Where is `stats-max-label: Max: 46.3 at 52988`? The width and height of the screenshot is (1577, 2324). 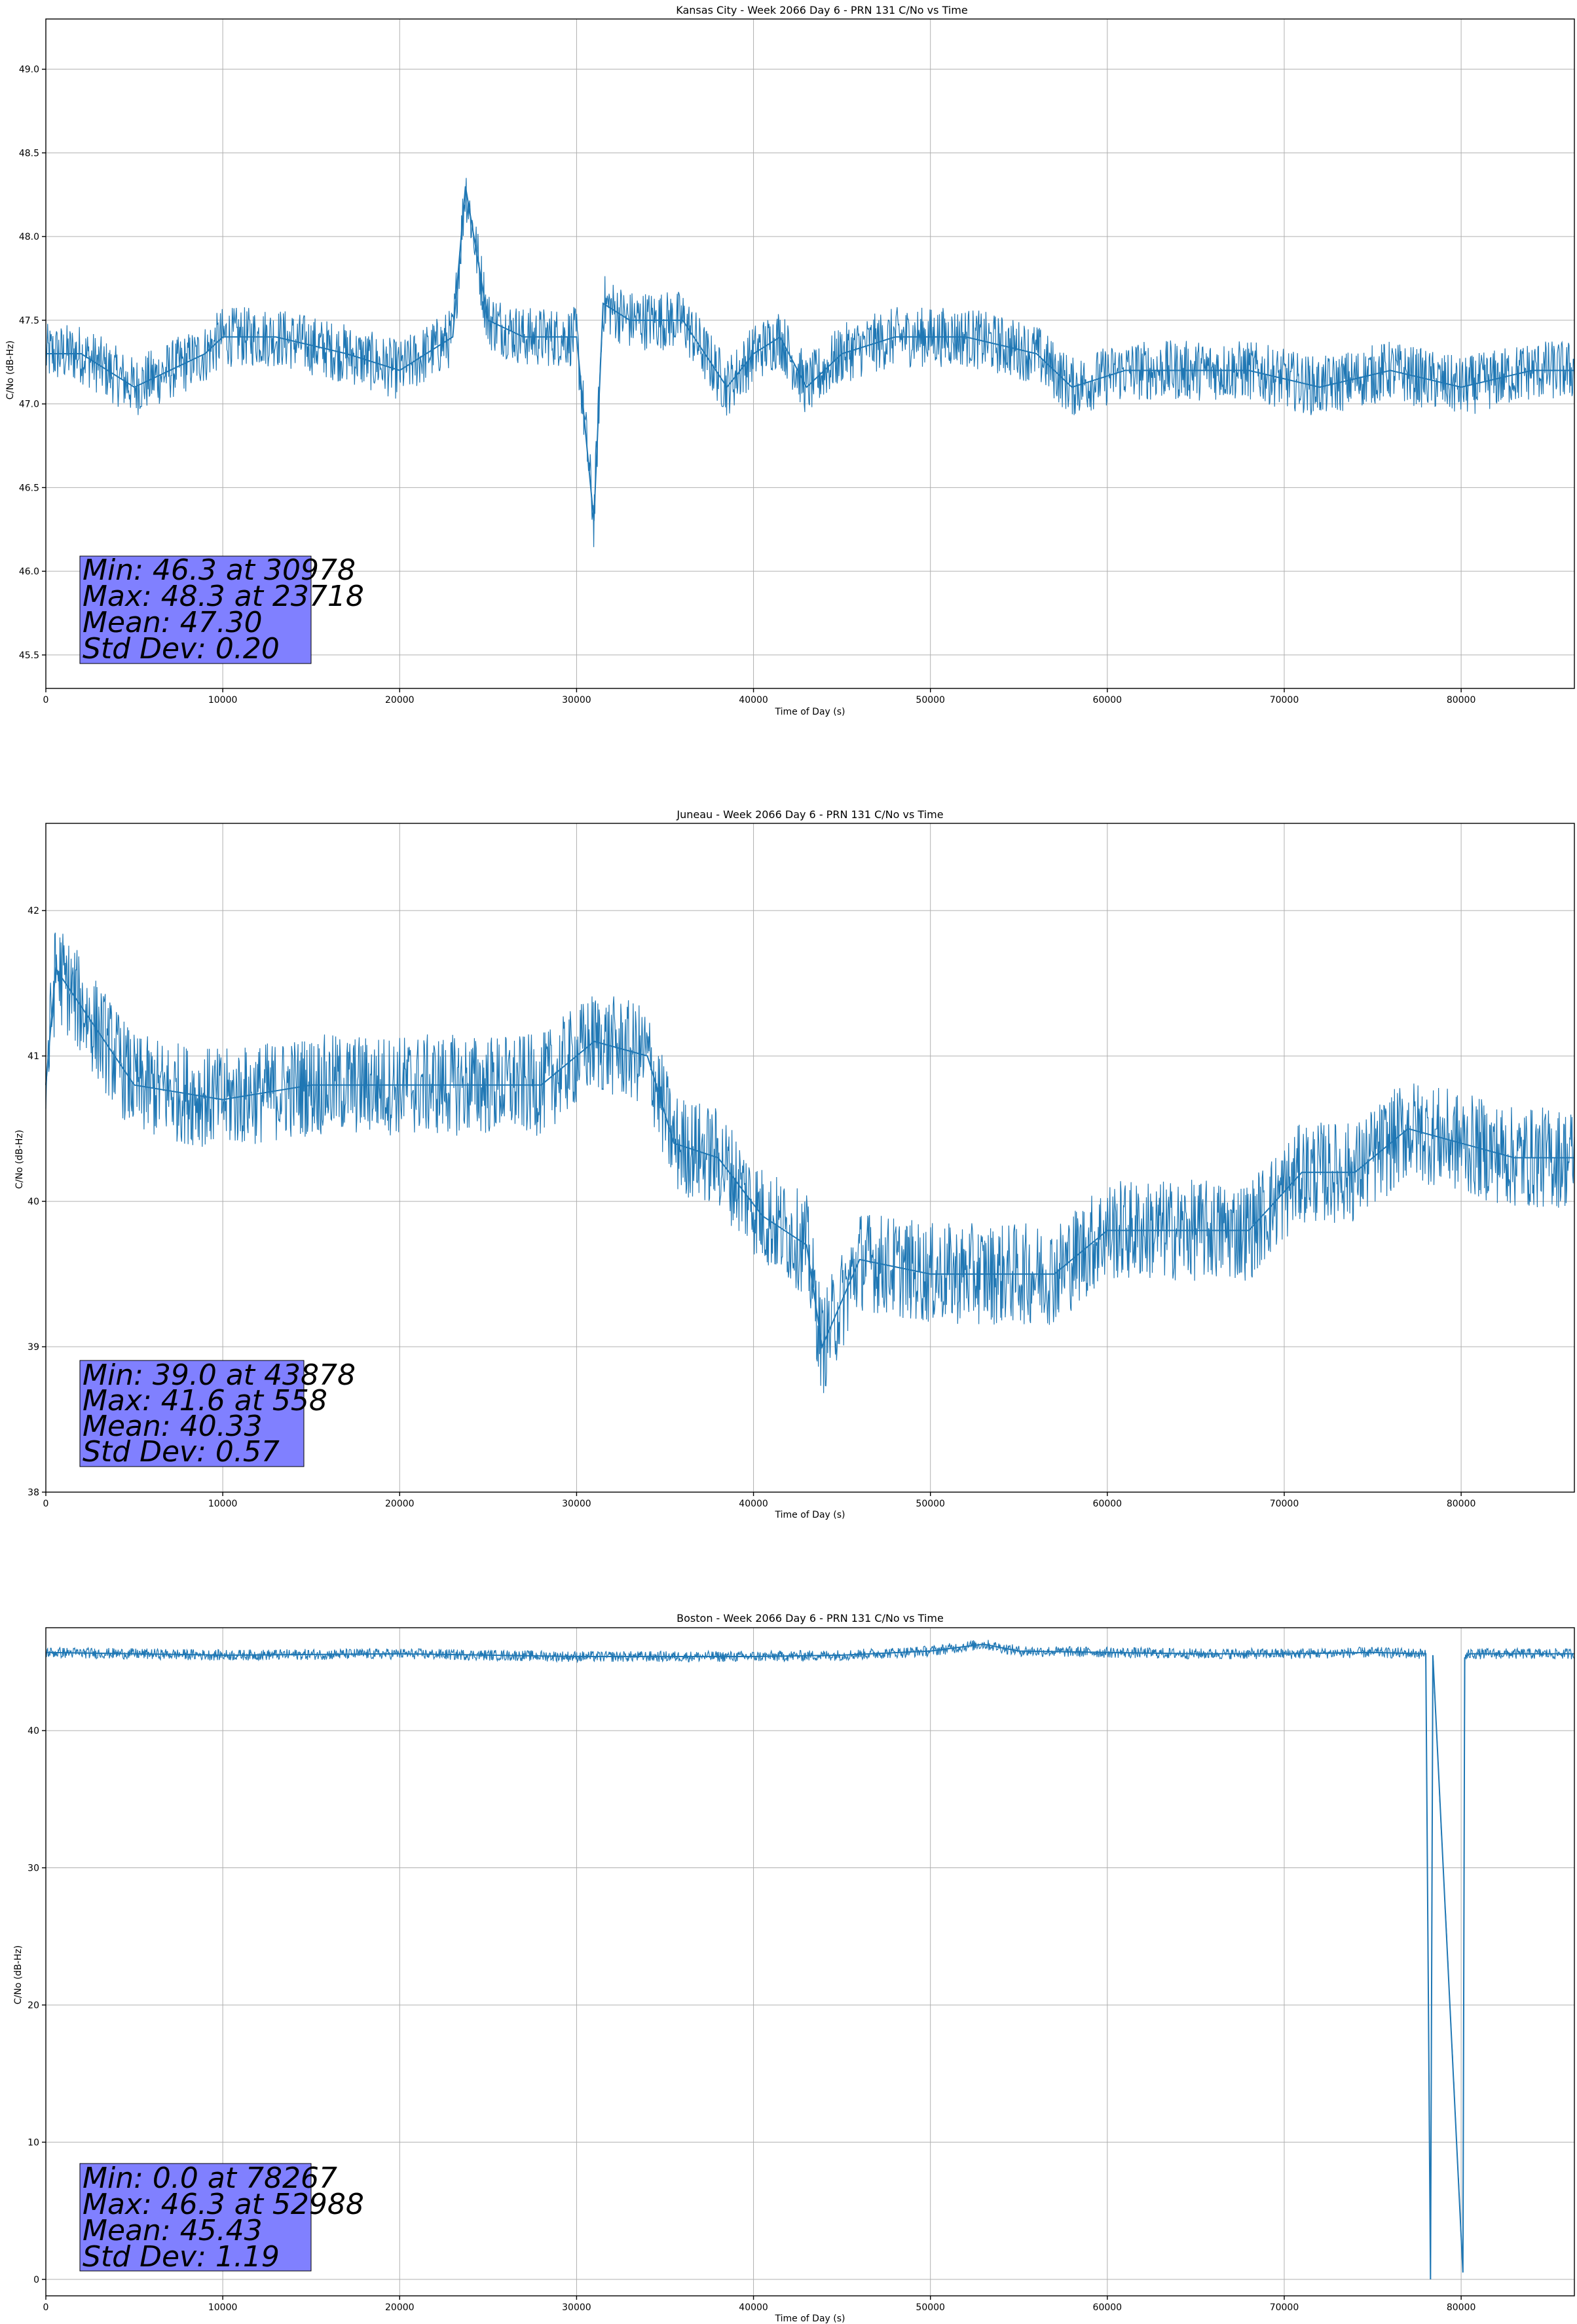 stats-max-label: Max: 46.3 at 52988 is located at coordinates (223, 2204).